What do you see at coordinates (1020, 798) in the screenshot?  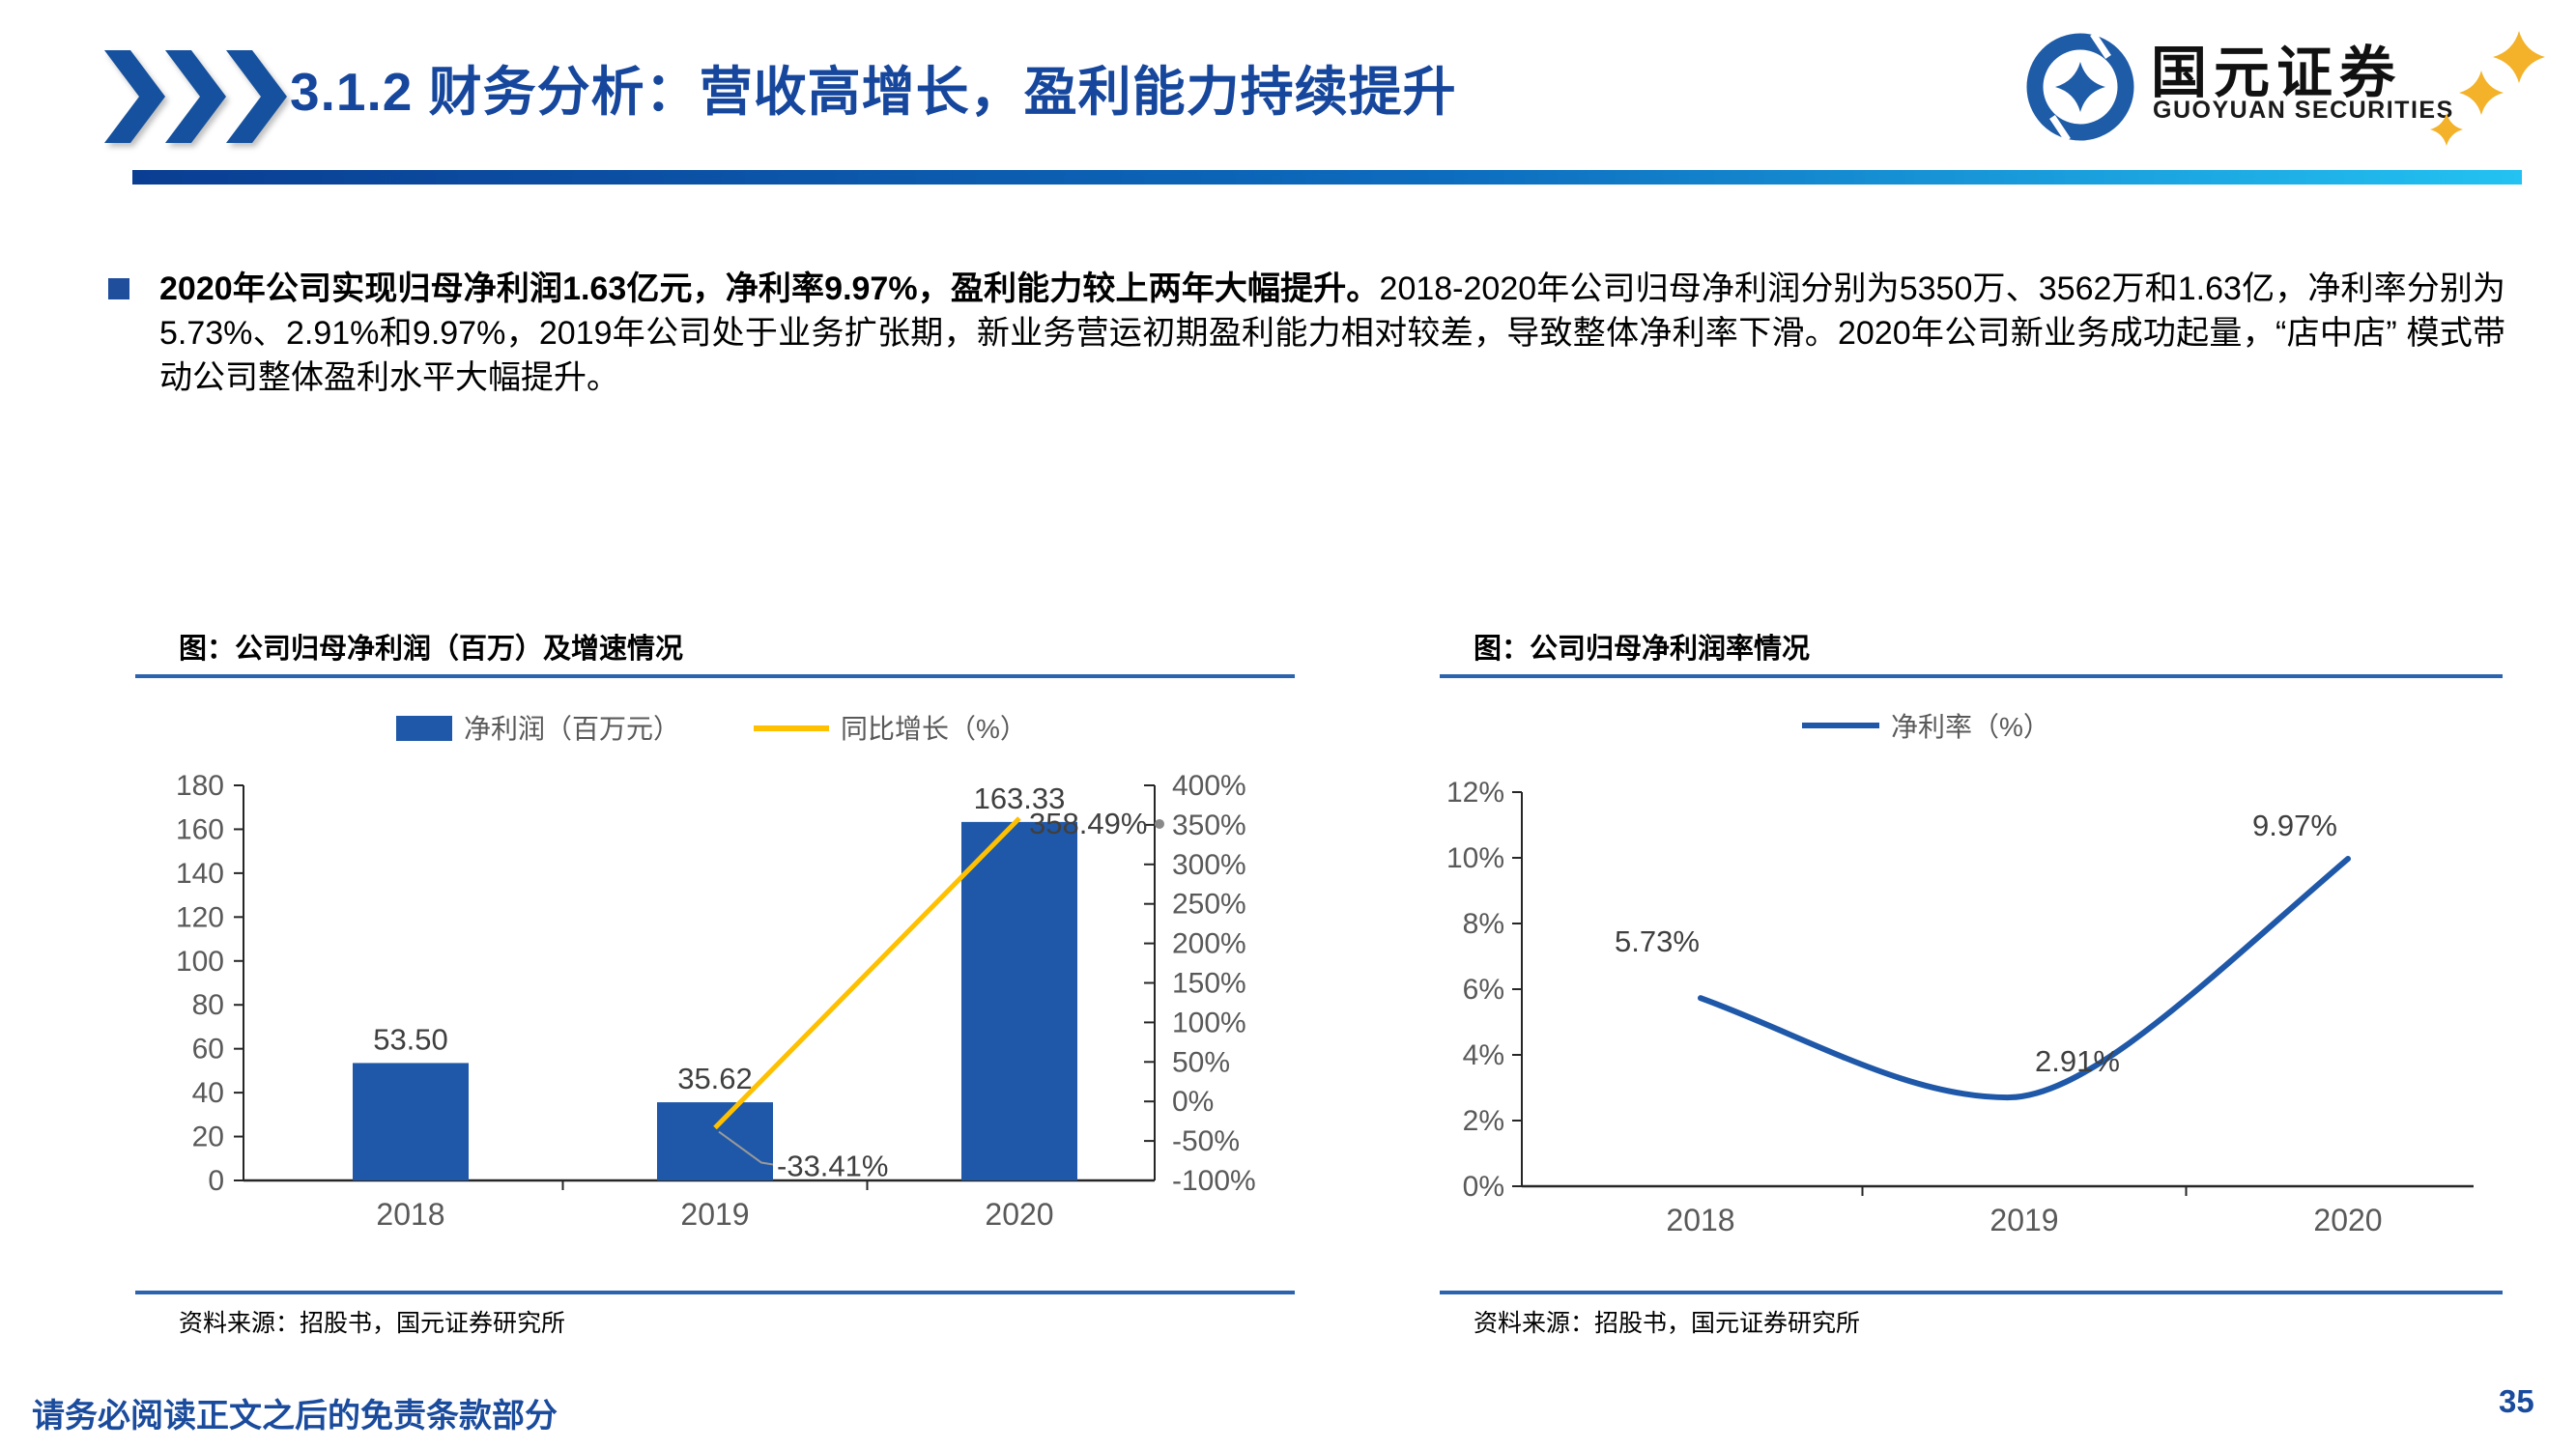 I see `bar-value-label: 163.33` at bounding box center [1020, 798].